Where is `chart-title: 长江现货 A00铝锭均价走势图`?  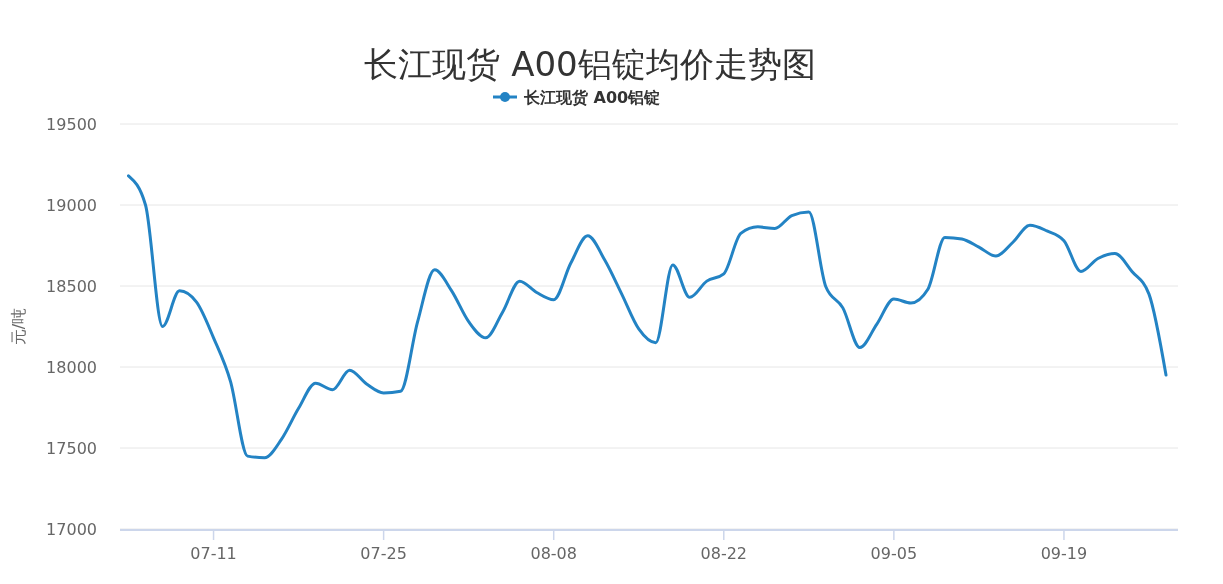 chart-title: 长江现货 A00铝锭均价走势图 is located at coordinates (590, 64).